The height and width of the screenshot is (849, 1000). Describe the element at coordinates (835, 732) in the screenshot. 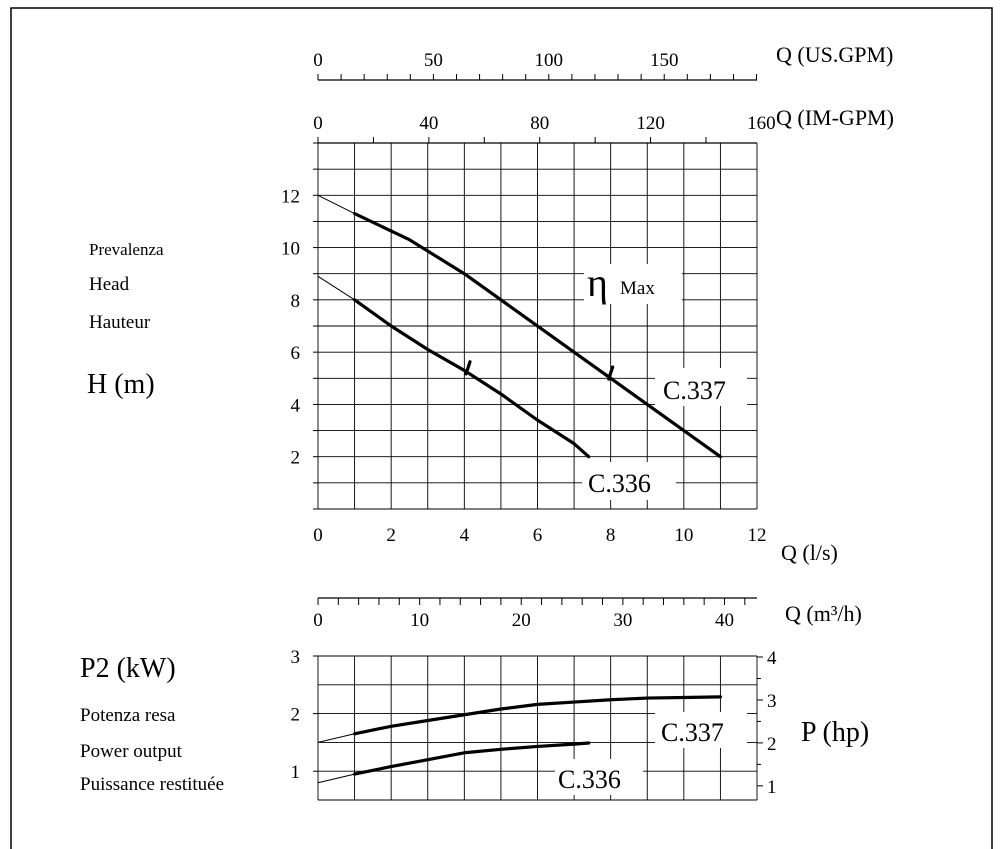

I see `power-y2label: P (hp)` at that location.